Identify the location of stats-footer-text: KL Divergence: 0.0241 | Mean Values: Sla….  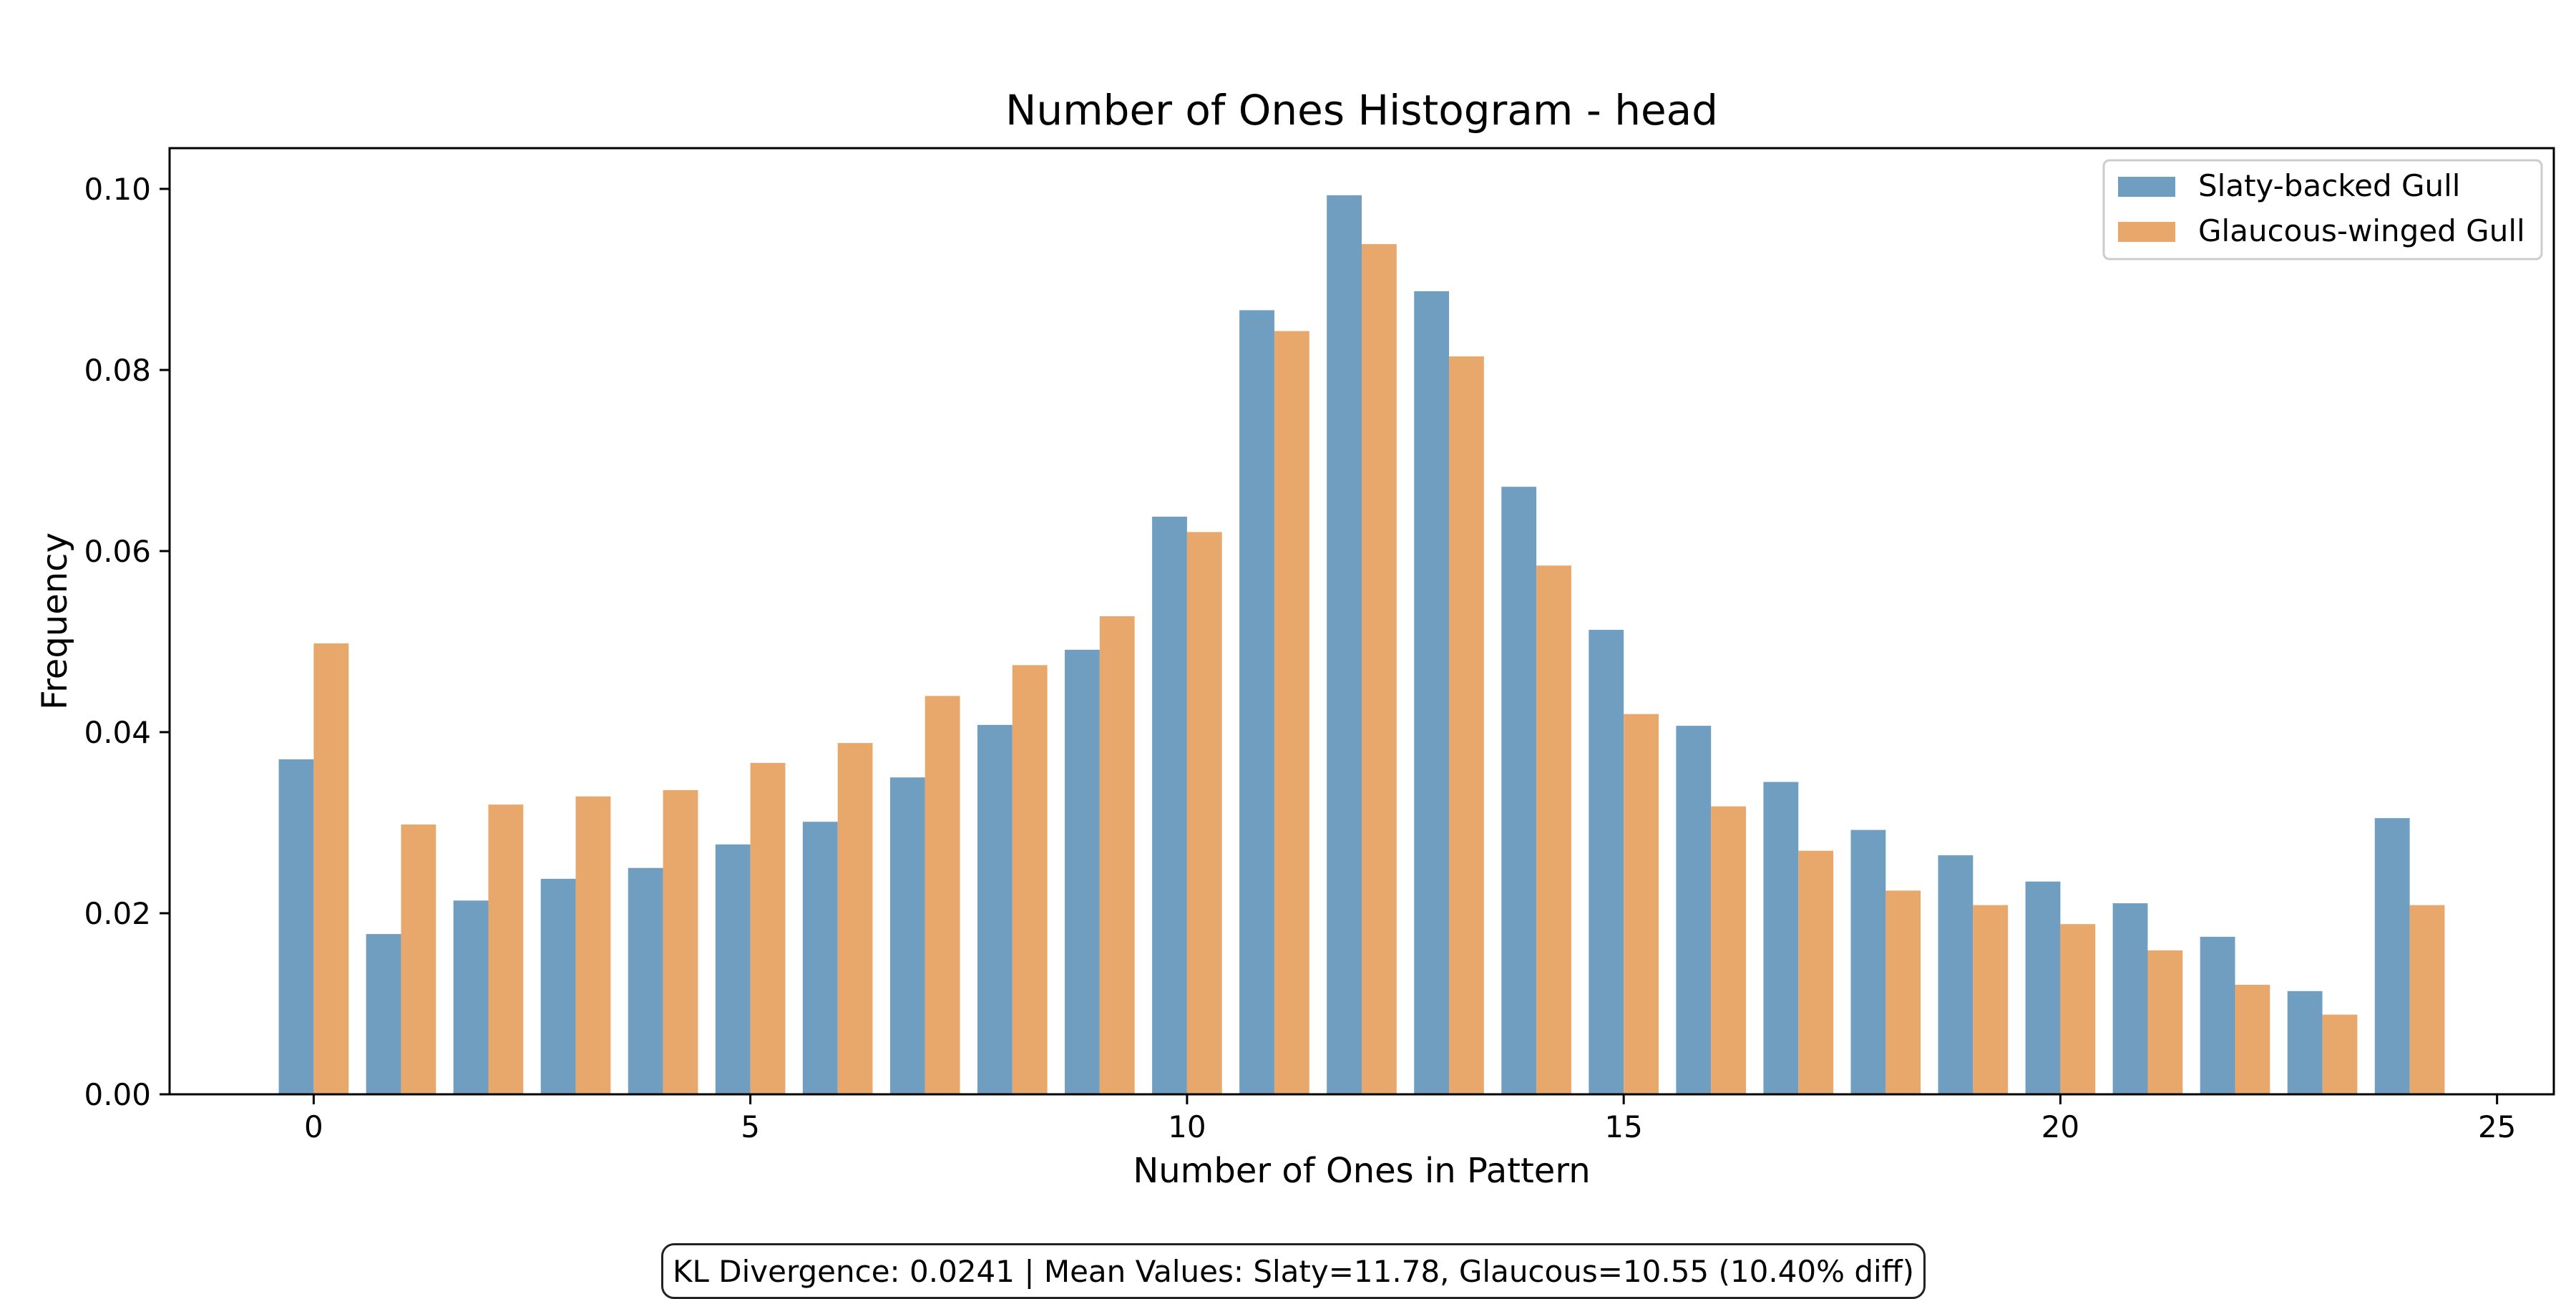
(1293, 1271).